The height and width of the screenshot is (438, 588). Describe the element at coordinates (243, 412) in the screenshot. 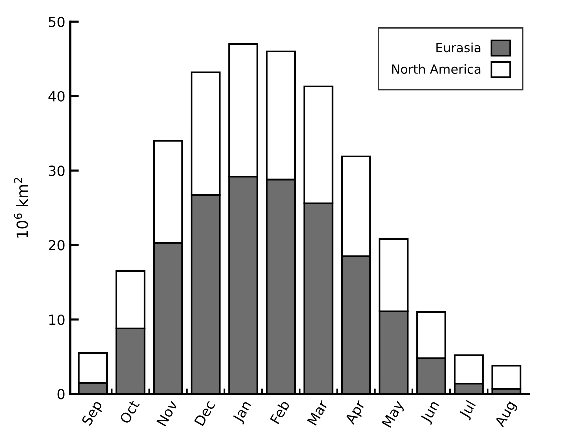

I see `x-tick-label: Jan` at that location.